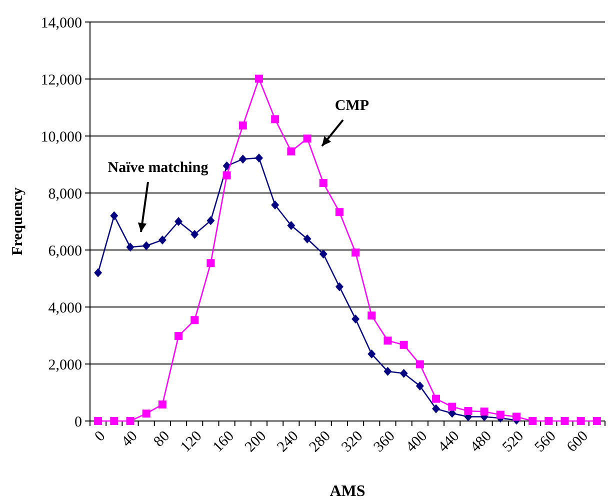  I want to click on x-tick-label: 360, so click(384, 442).